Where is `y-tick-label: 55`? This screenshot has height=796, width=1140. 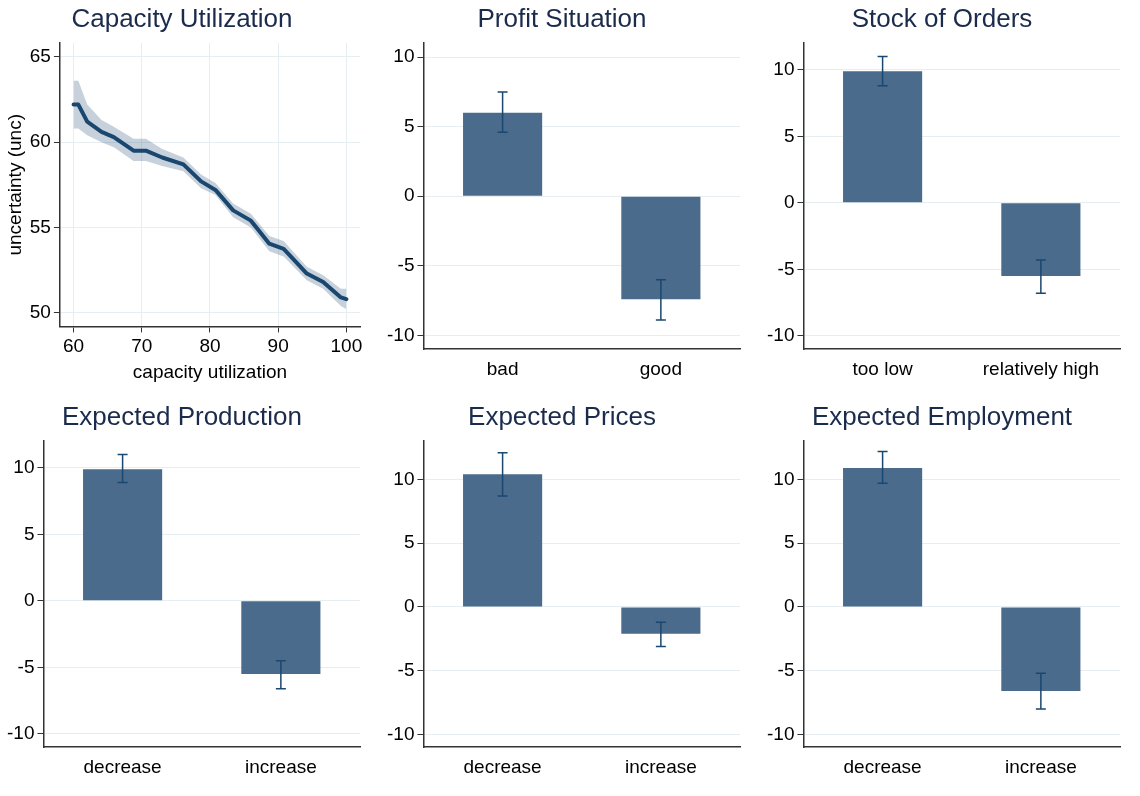
y-tick-label: 55 is located at coordinates (40, 226).